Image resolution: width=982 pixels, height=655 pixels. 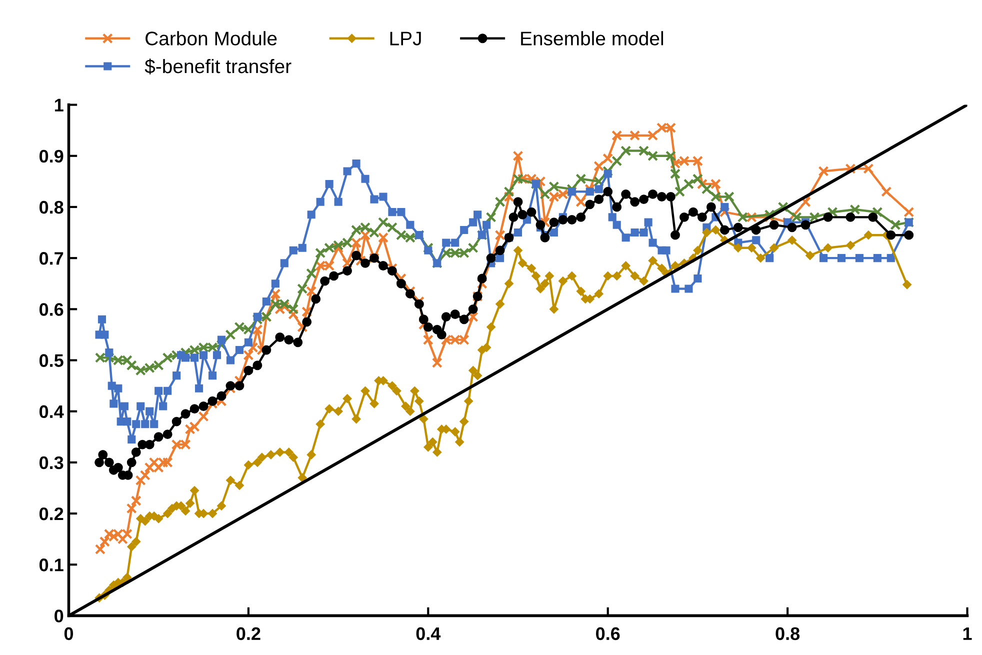 I want to click on legend-label: $-benefit transfer, so click(x=218, y=66).